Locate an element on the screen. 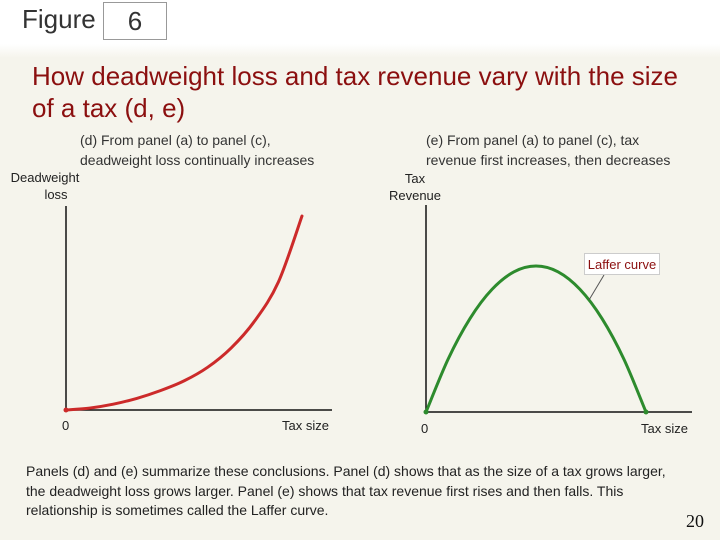 The image size is (720, 540). laffer-curve-annotation: Laffer curve is located at coordinates (622, 264).